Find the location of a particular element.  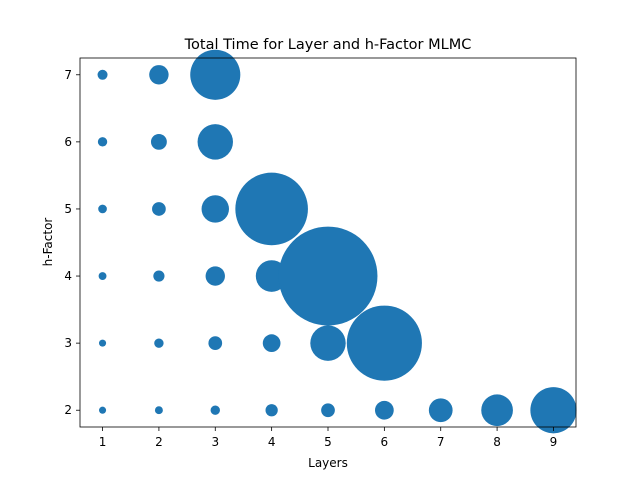

y-tick-label: 2 is located at coordinates (68, 410).